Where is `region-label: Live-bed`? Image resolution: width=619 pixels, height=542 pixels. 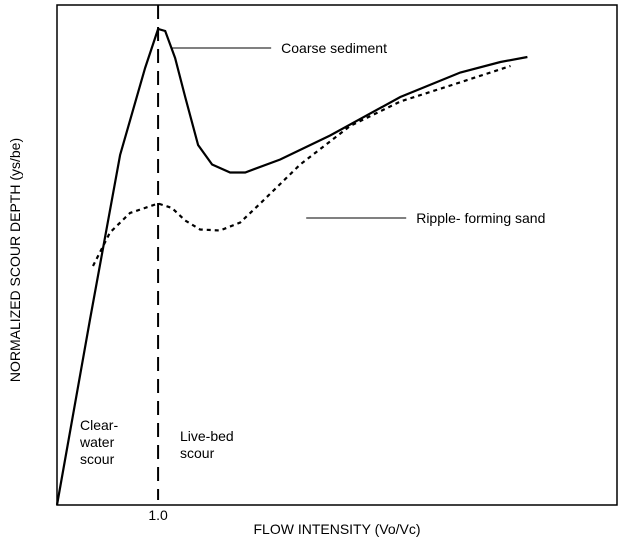 region-label: Live-bed is located at coordinates (207, 436).